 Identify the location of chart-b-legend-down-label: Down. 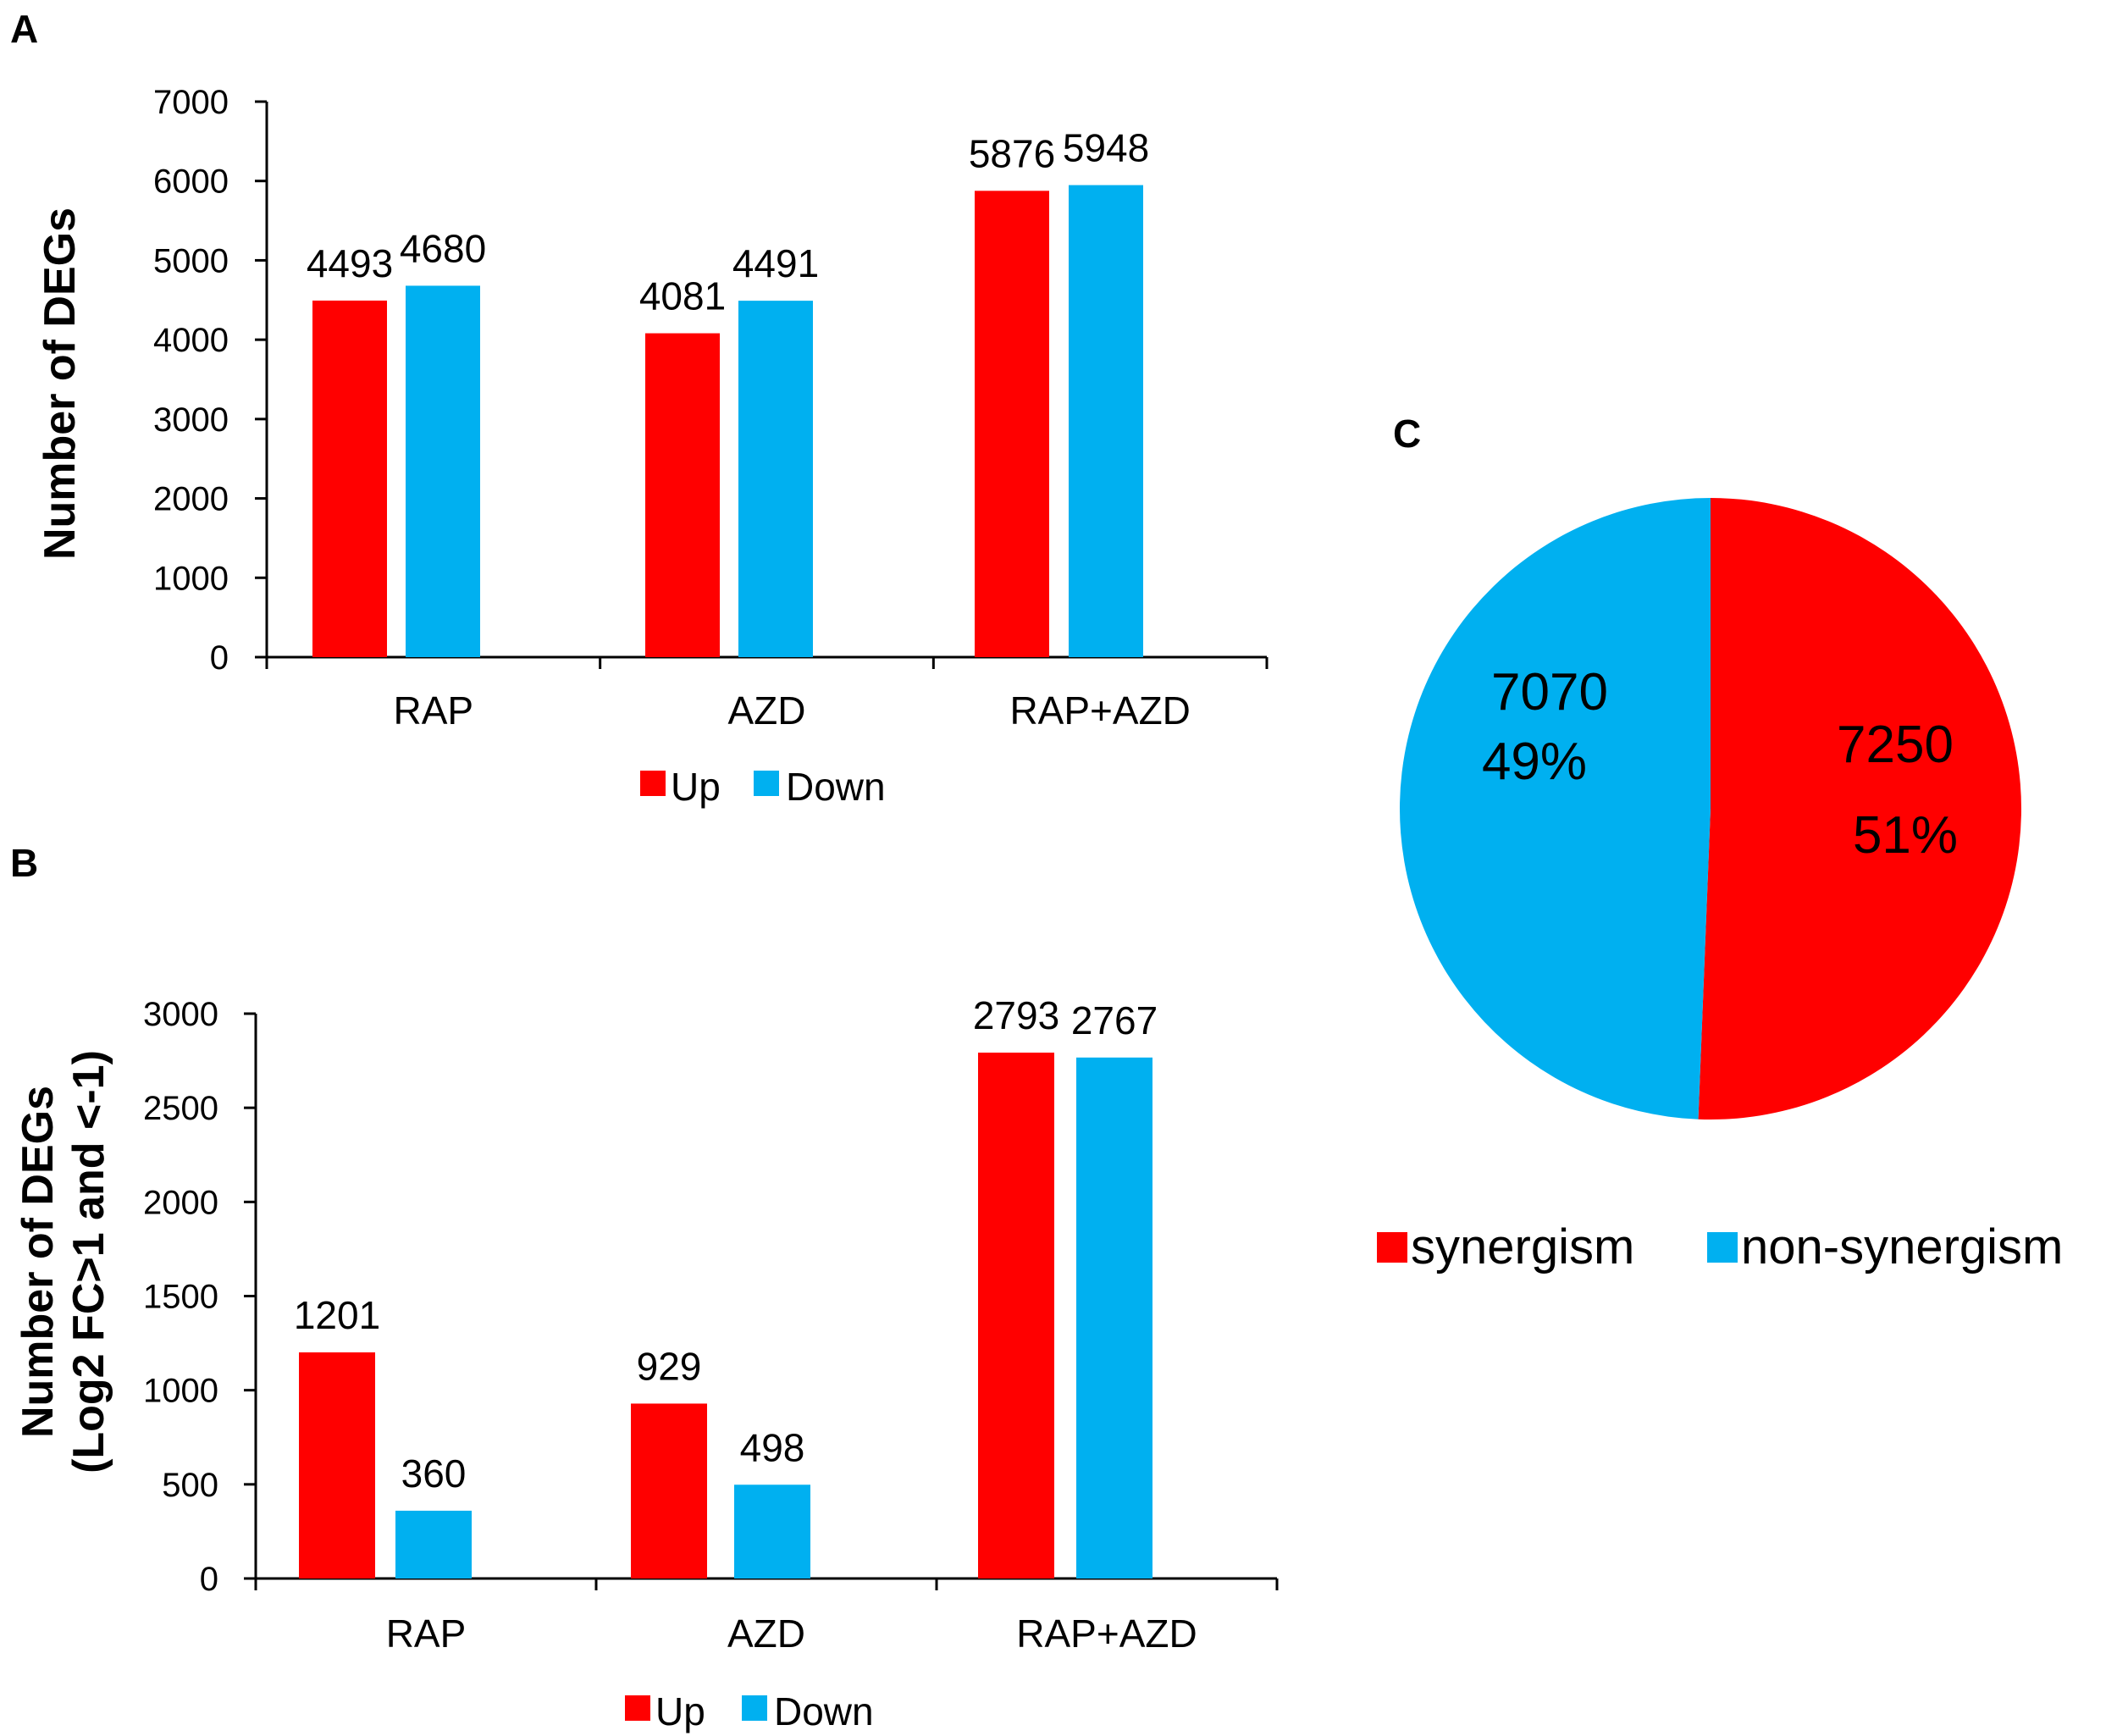
(824, 1711).